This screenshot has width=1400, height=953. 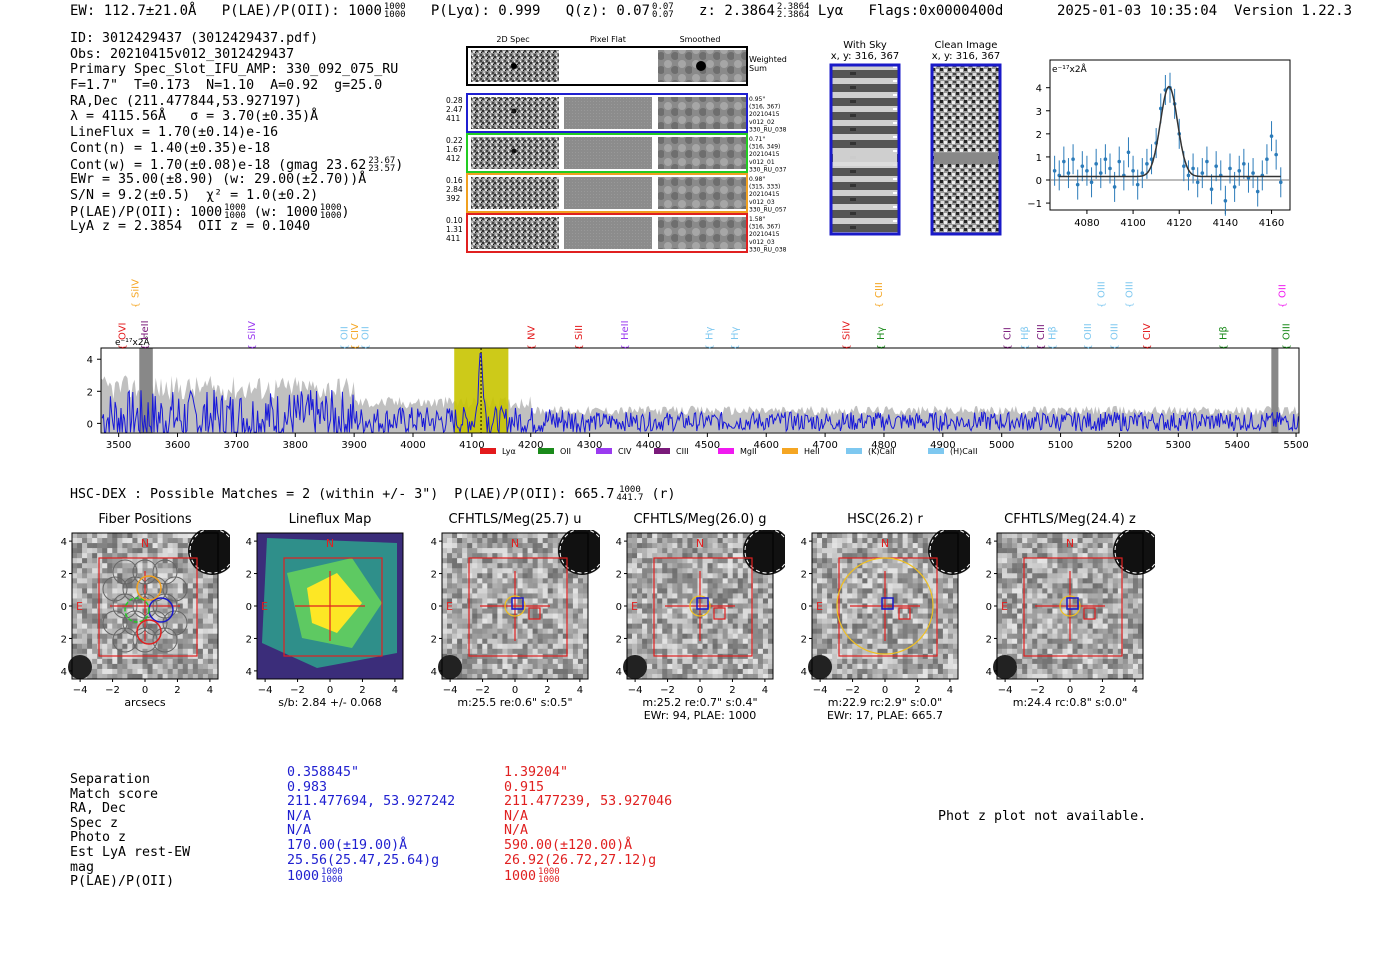 What do you see at coordinates (363, 860) in the screenshot?
I see `match1-mag: 25.56(25.47,25.64)g` at bounding box center [363, 860].